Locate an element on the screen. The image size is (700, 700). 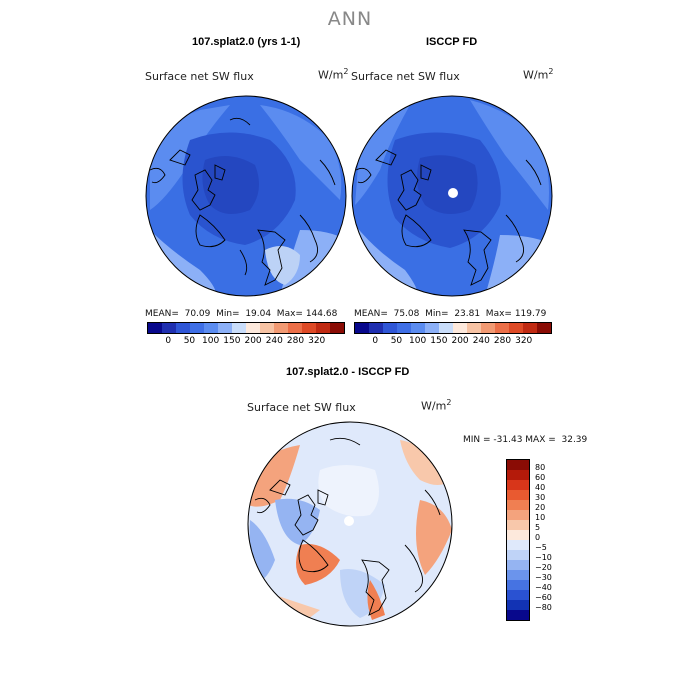
panel1-coastlines is located at coordinates (242, 201).